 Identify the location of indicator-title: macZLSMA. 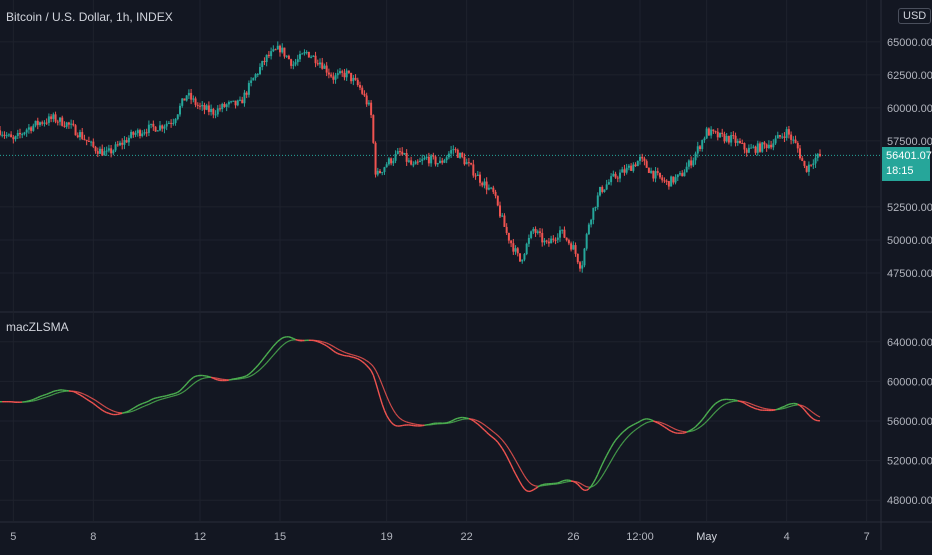
(37, 327).